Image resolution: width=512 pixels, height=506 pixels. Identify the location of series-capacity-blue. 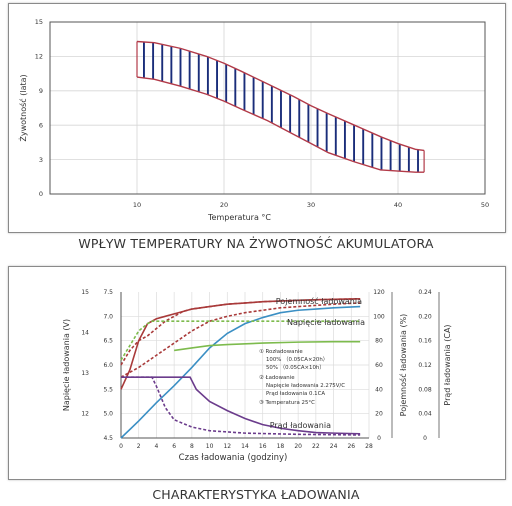
(240, 372).